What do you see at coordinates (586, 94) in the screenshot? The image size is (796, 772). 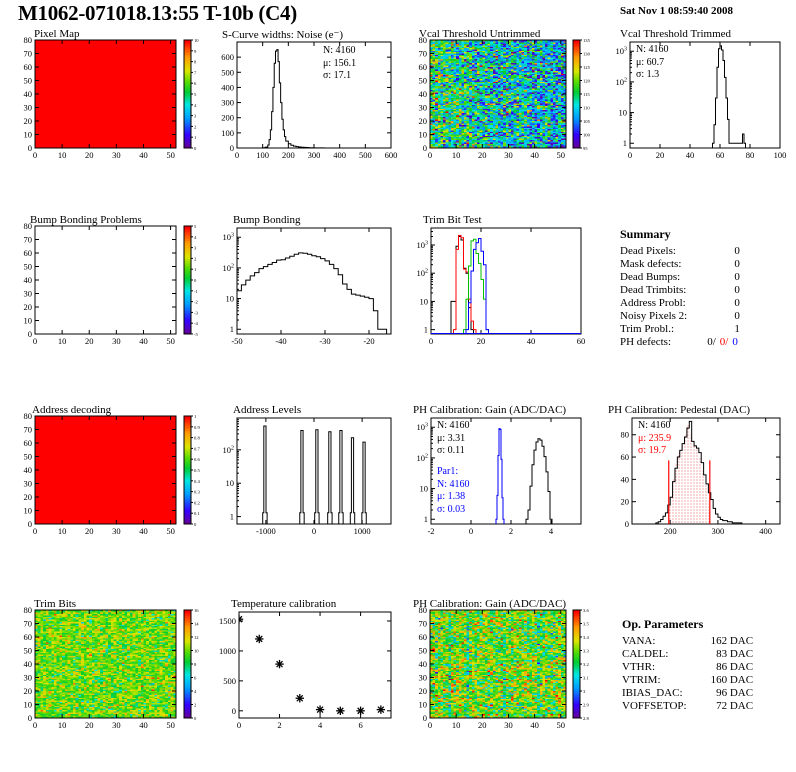 I see `svg-text: 115` at bounding box center [586, 94].